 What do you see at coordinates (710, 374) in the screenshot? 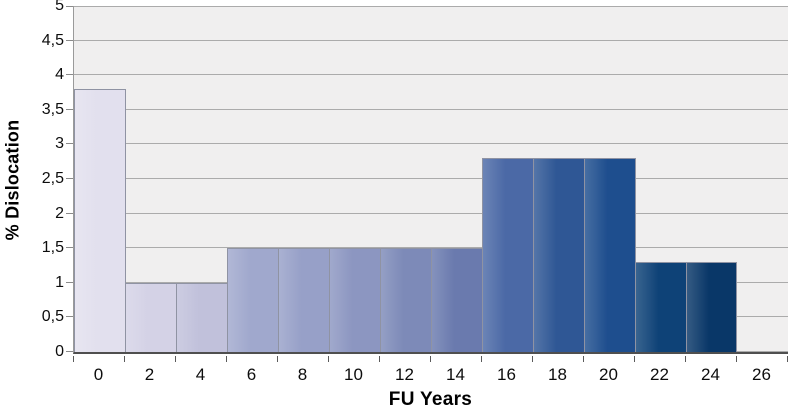
I see `x-tick-label: 24` at bounding box center [710, 374].